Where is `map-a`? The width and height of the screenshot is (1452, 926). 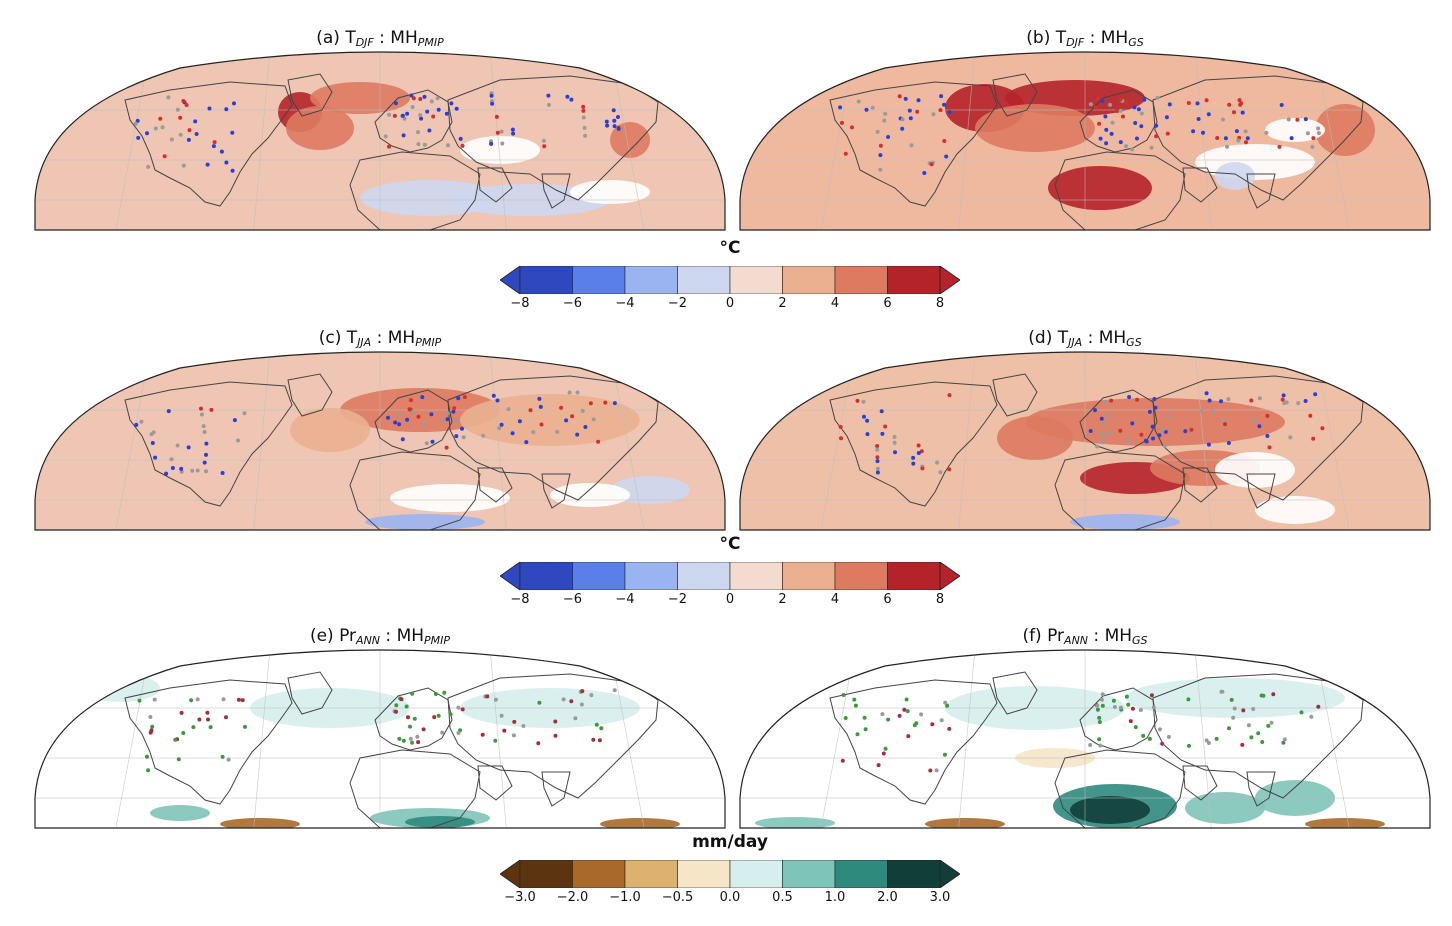 map-a is located at coordinates (380, 141).